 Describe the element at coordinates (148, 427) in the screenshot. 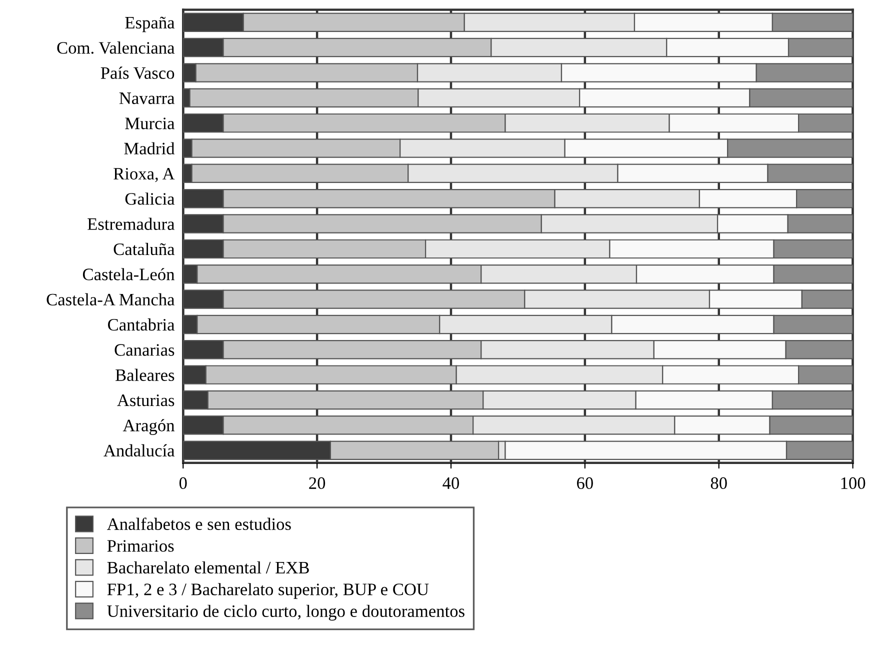

I see `y-tick-label: Aragón` at that location.